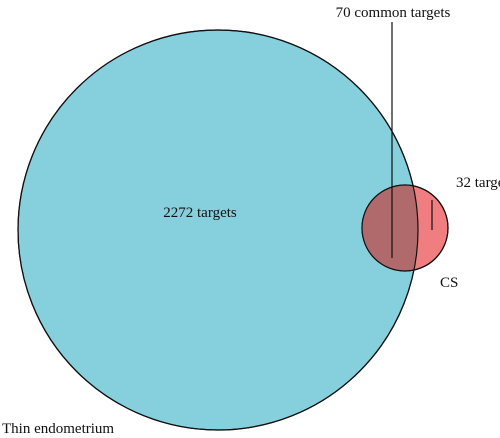 The width and height of the screenshot is (500, 438). What do you see at coordinates (449, 283) in the screenshot?
I see `set-label: CS` at bounding box center [449, 283].